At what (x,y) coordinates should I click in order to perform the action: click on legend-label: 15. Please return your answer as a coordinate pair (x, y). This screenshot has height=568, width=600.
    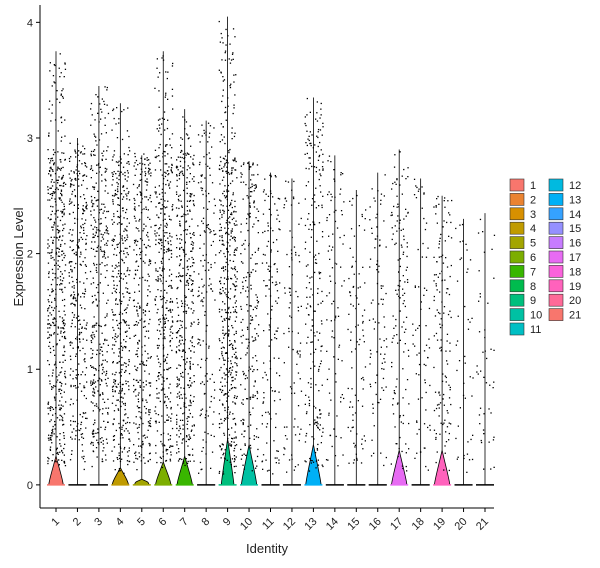
    Looking at the image, I should click on (575, 229).